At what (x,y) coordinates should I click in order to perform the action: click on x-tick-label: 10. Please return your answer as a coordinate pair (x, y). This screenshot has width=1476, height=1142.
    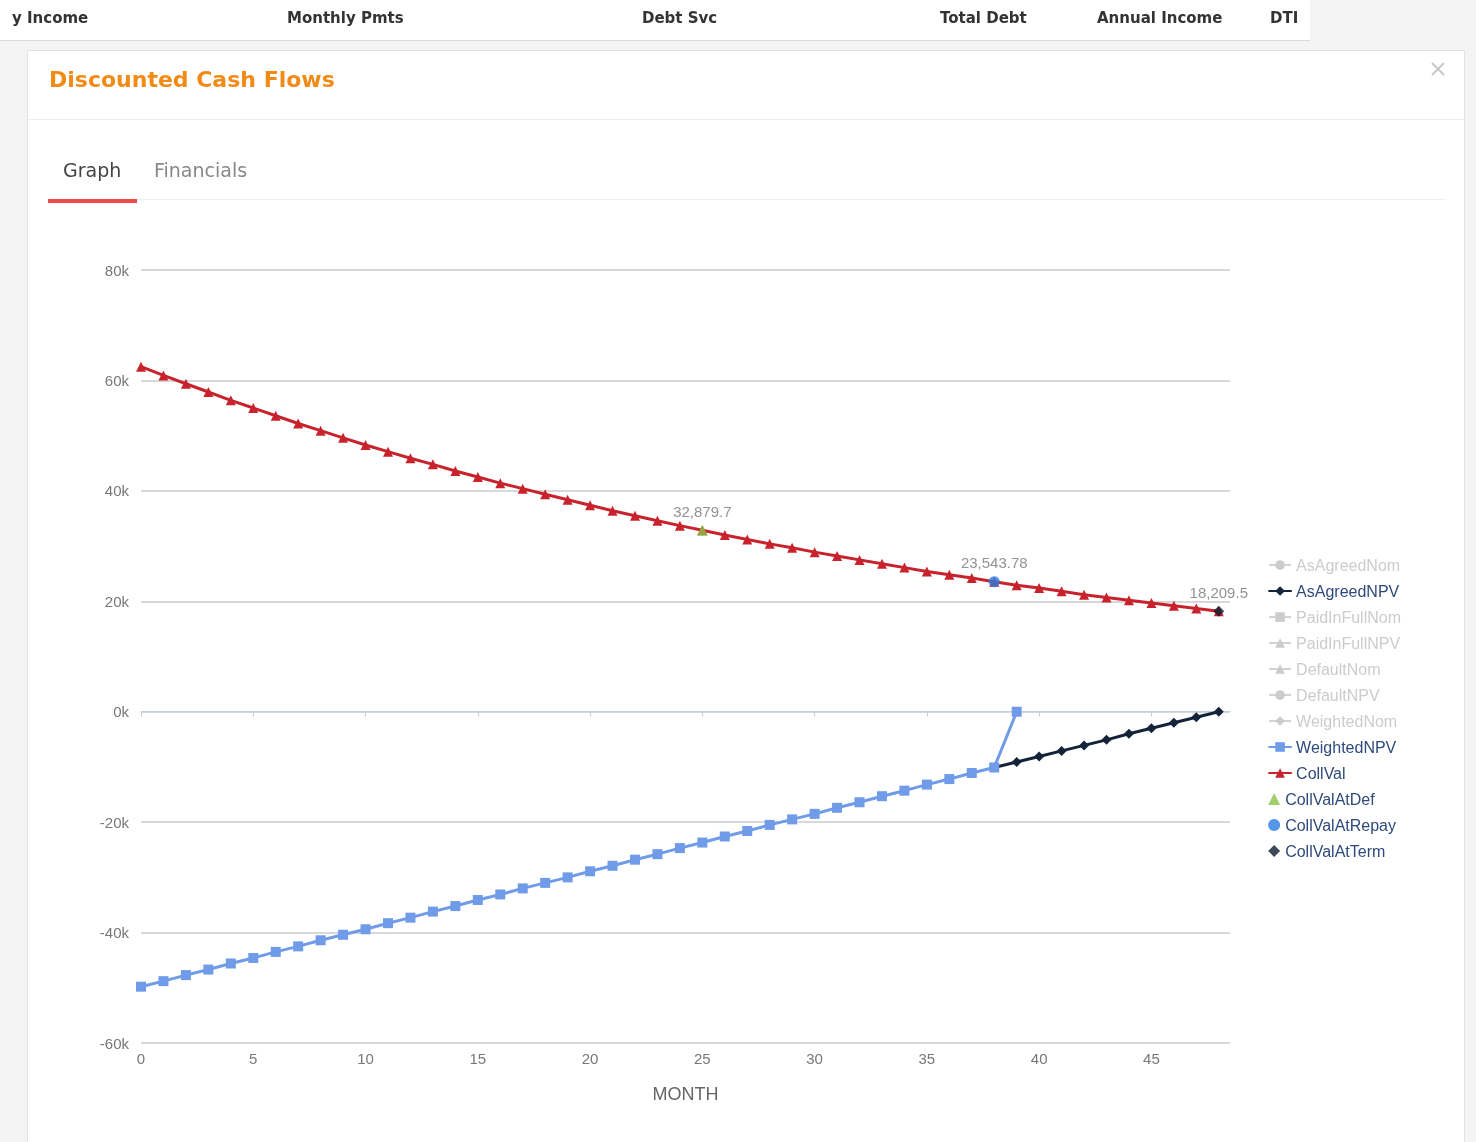
    Looking at the image, I should click on (365, 1058).